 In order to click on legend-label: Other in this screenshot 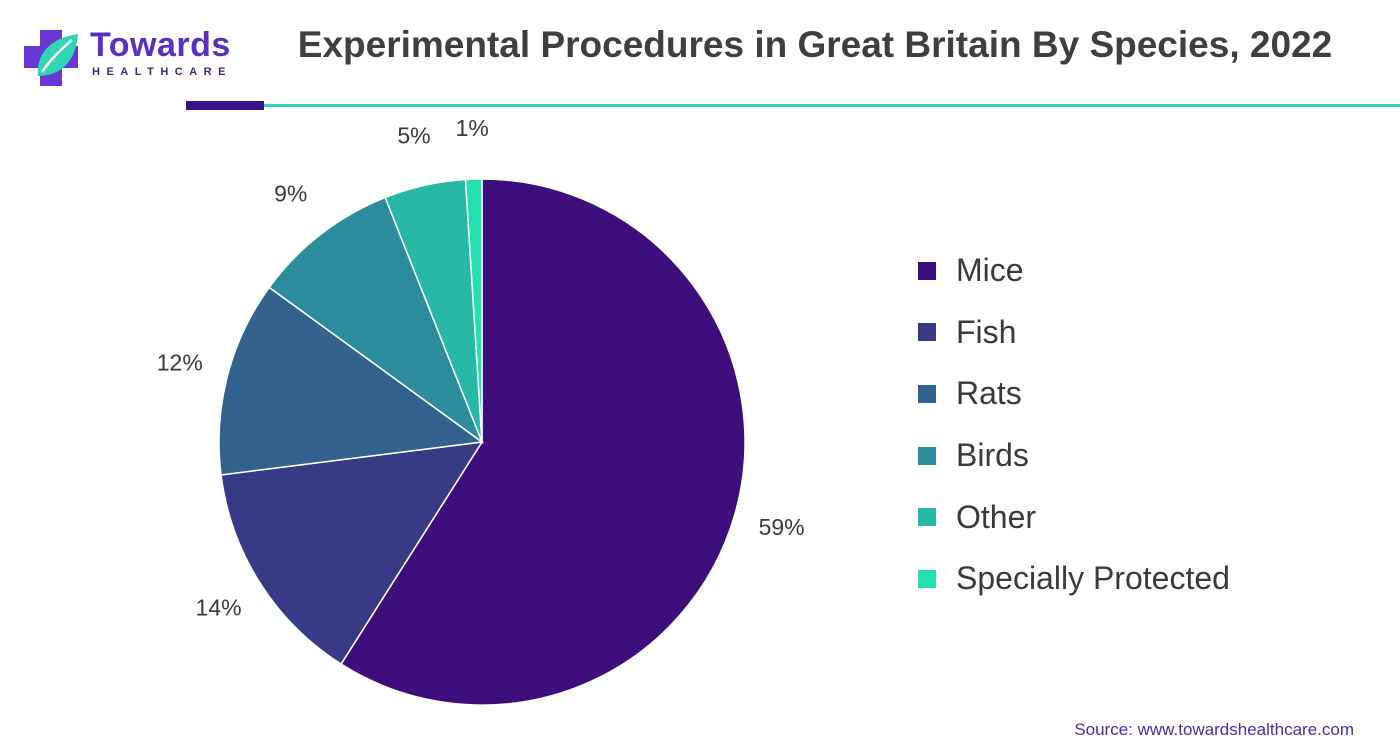, I will do `click(996, 516)`.